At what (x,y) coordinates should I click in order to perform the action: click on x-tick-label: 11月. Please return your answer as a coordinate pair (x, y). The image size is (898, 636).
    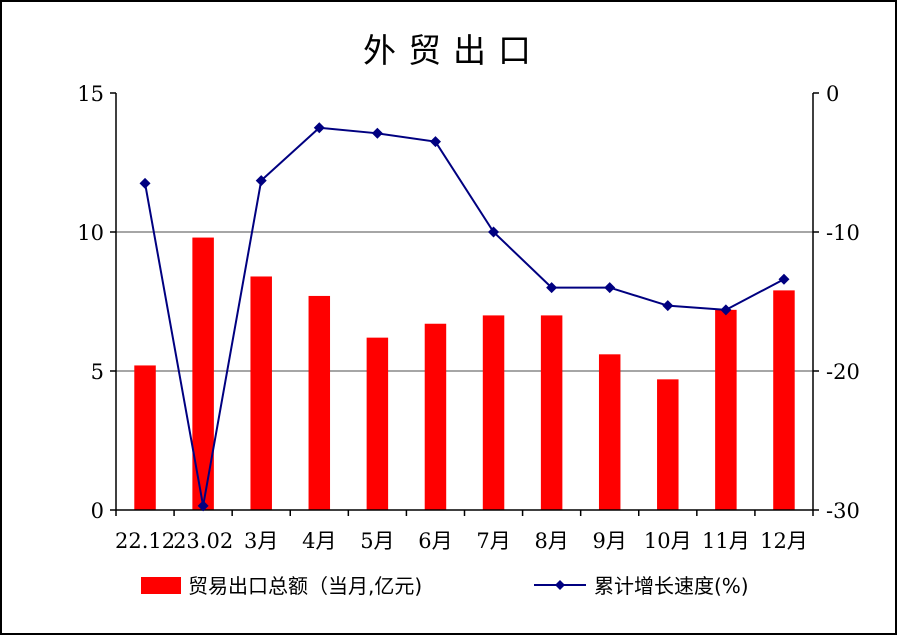
    Looking at the image, I should click on (726, 541).